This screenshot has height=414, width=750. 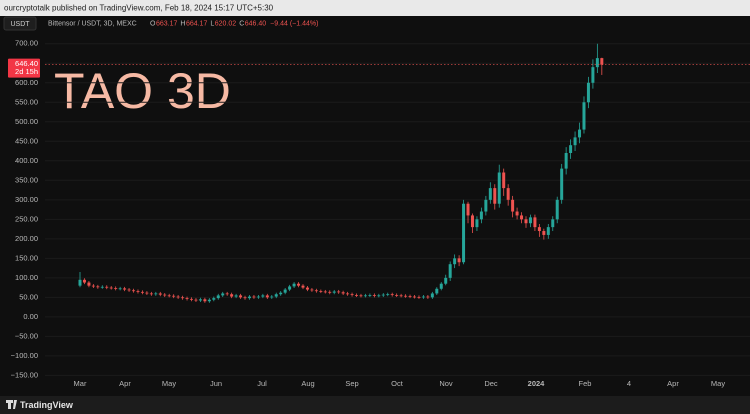 What do you see at coordinates (294, 23) in the screenshot?
I see `legend-change: −9.44 (−1.44%)` at bounding box center [294, 23].